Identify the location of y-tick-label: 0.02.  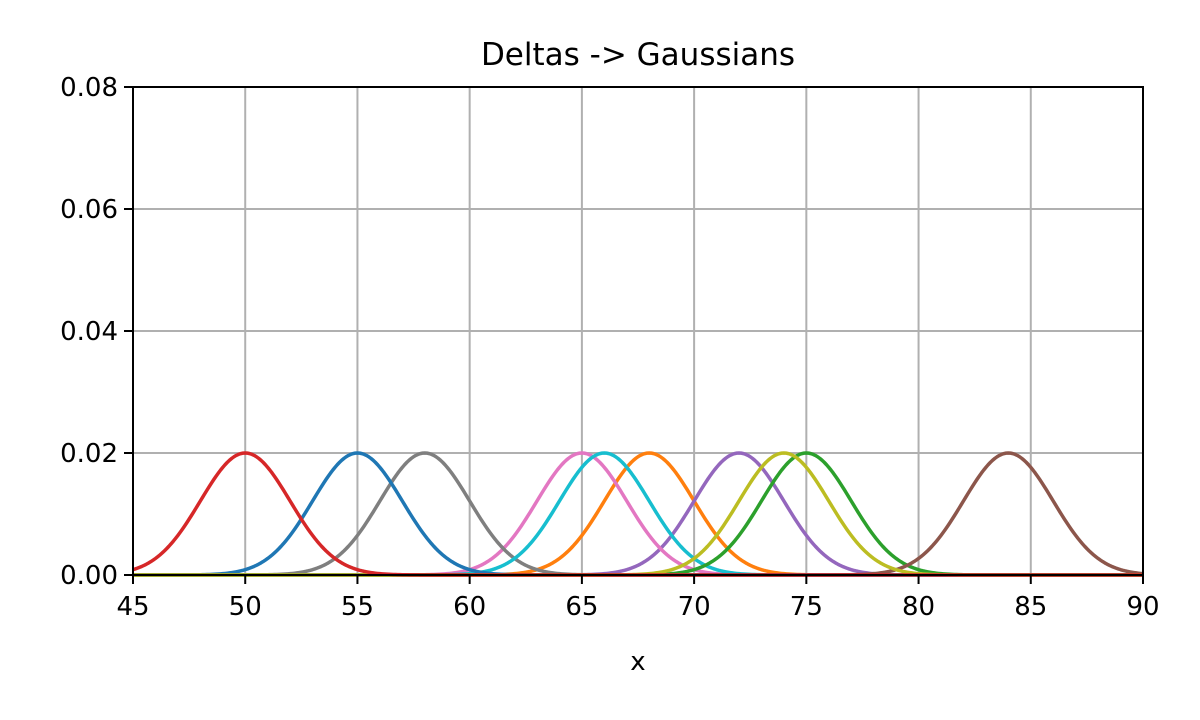
(89, 454).